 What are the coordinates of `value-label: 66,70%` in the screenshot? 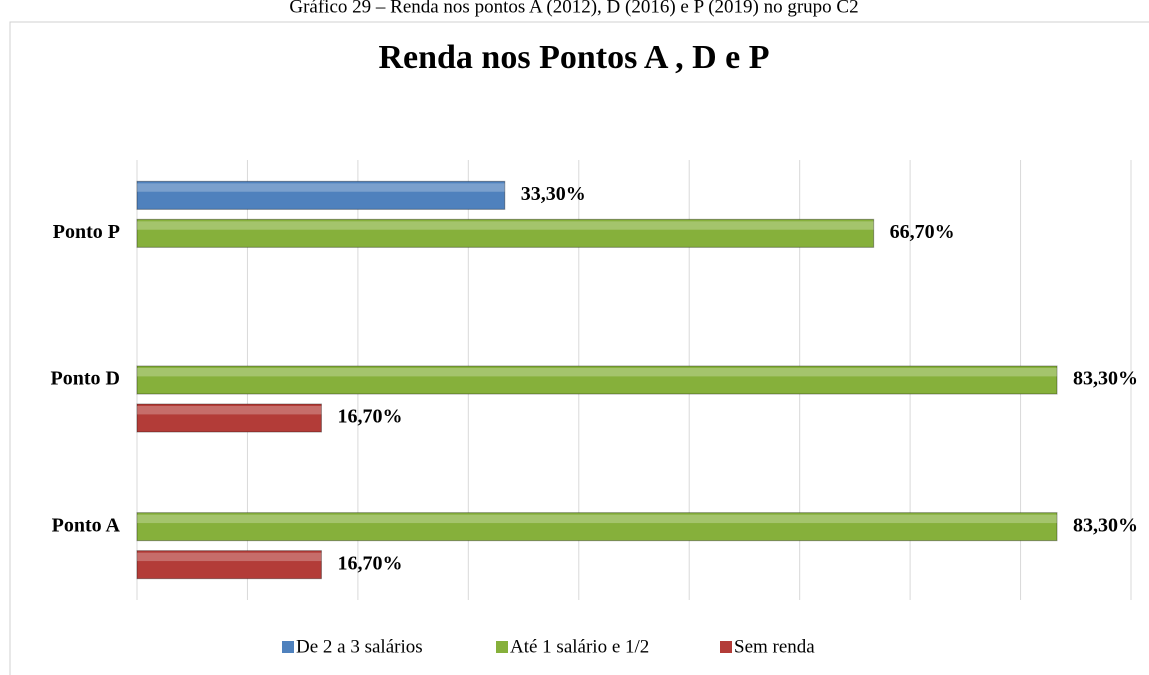 It's located at (922, 232).